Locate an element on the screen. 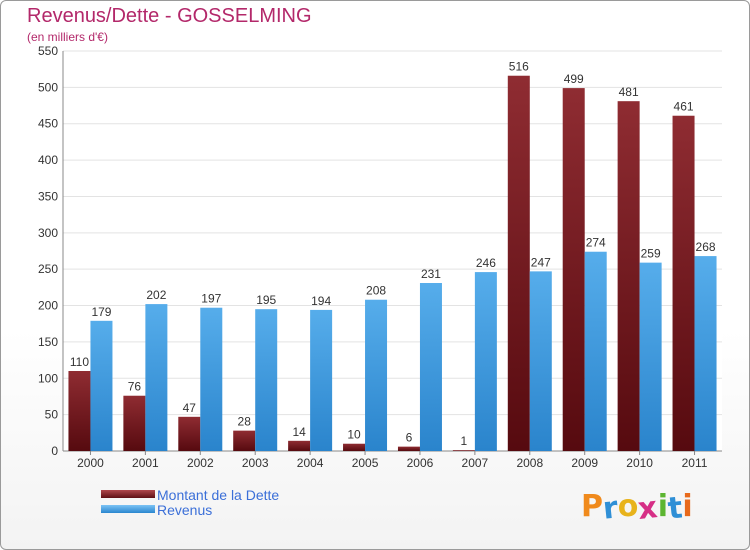 The width and height of the screenshot is (750, 550). y-tick-label: 300 is located at coordinates (48, 233).